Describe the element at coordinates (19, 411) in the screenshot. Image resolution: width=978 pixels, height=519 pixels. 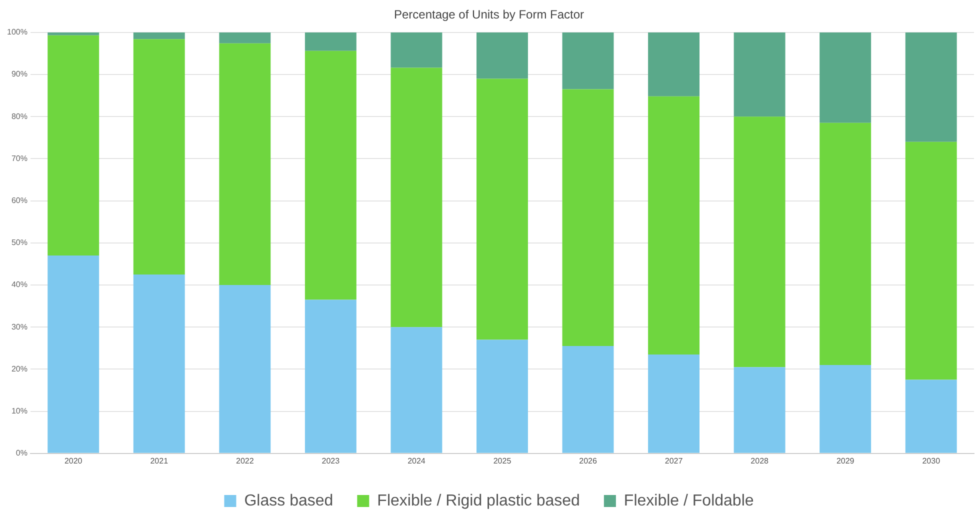
I see `y-tick-label: 10%` at that location.